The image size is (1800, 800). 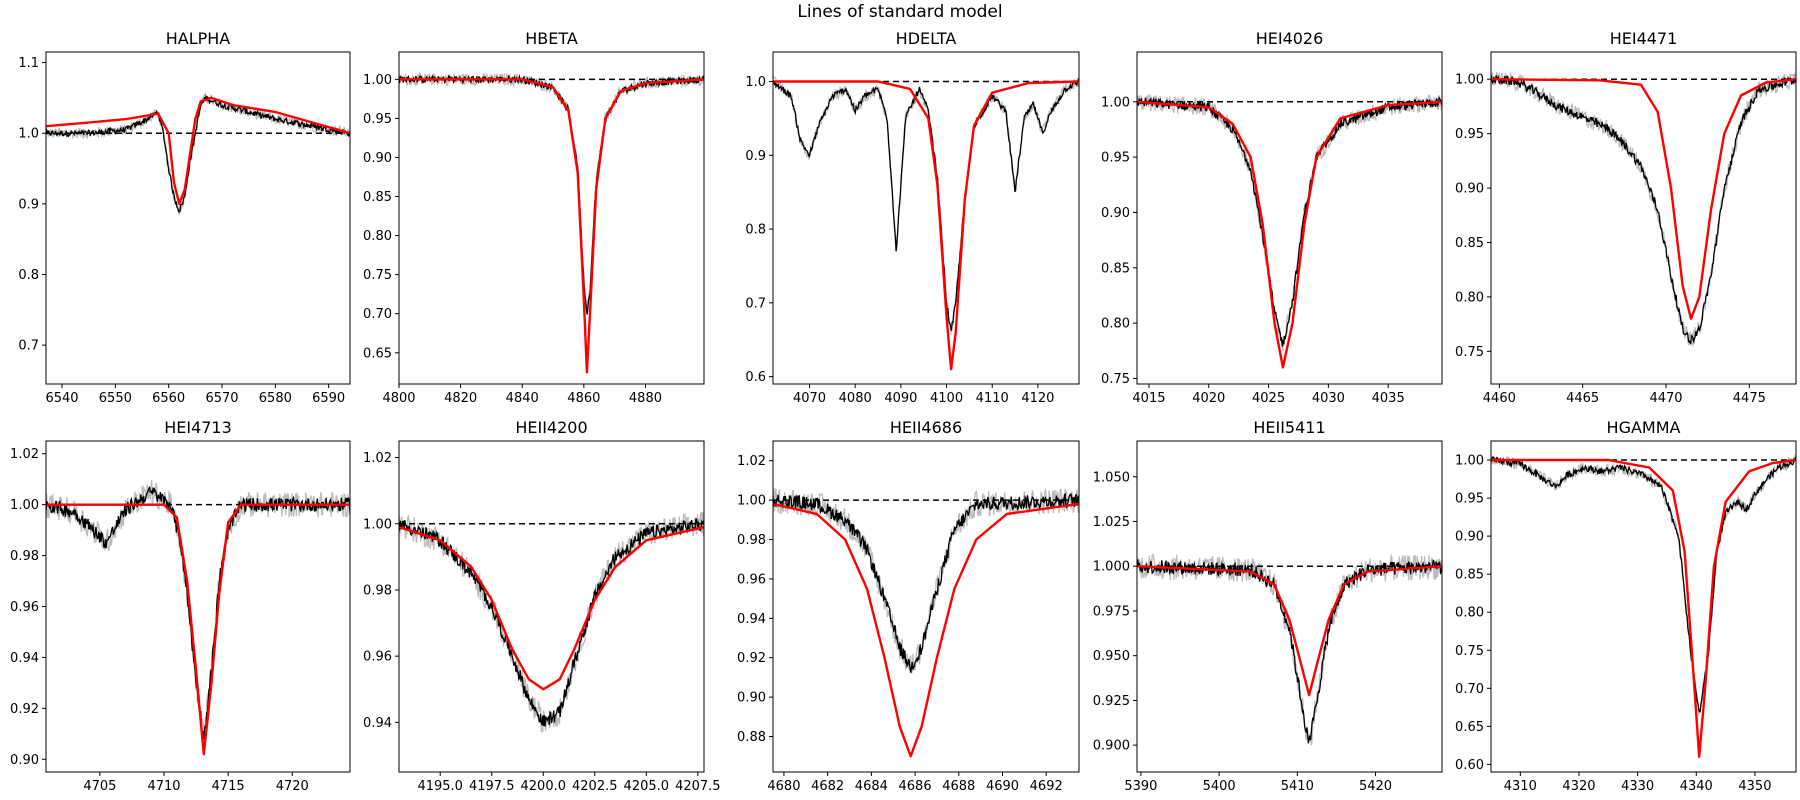 What do you see at coordinates (900, 12) in the screenshot?
I see `figure-title: Lines of standard model` at bounding box center [900, 12].